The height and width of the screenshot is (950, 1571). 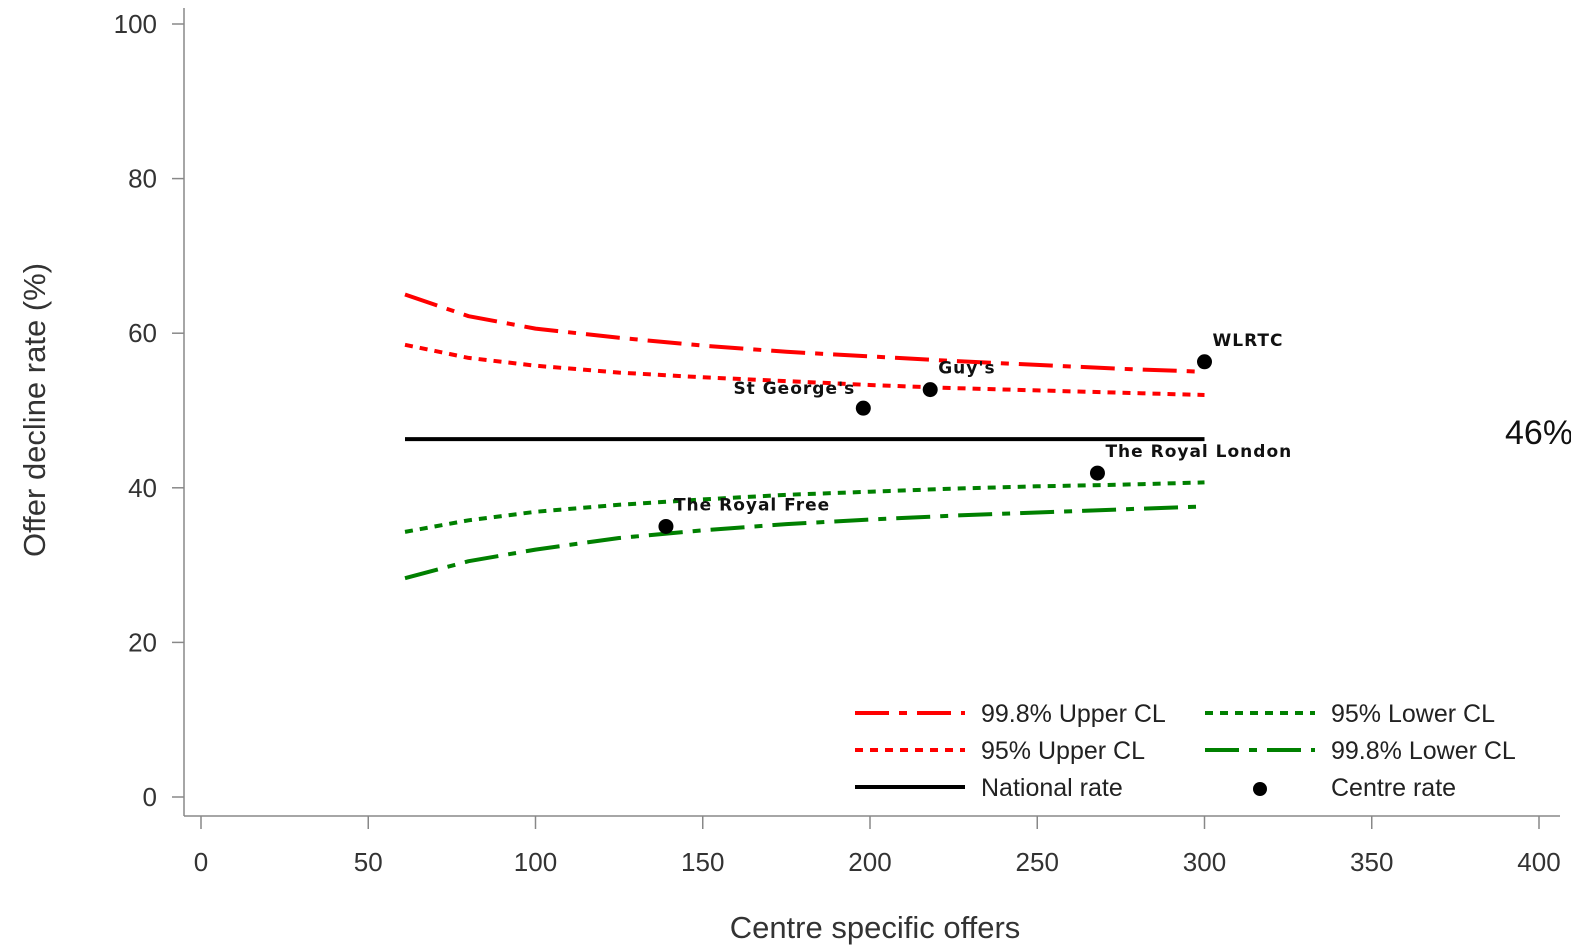 What do you see at coordinates (34, 410) in the screenshot?
I see `y-axis-title: Offer decline rate (%)` at bounding box center [34, 410].